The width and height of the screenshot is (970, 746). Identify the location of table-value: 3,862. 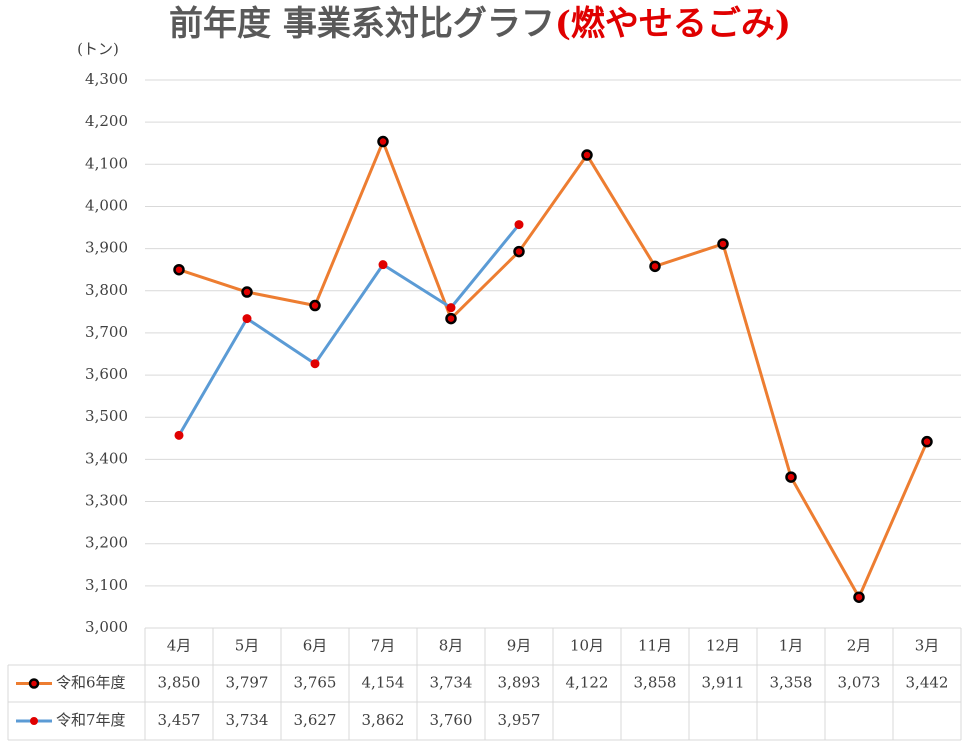
(383, 720).